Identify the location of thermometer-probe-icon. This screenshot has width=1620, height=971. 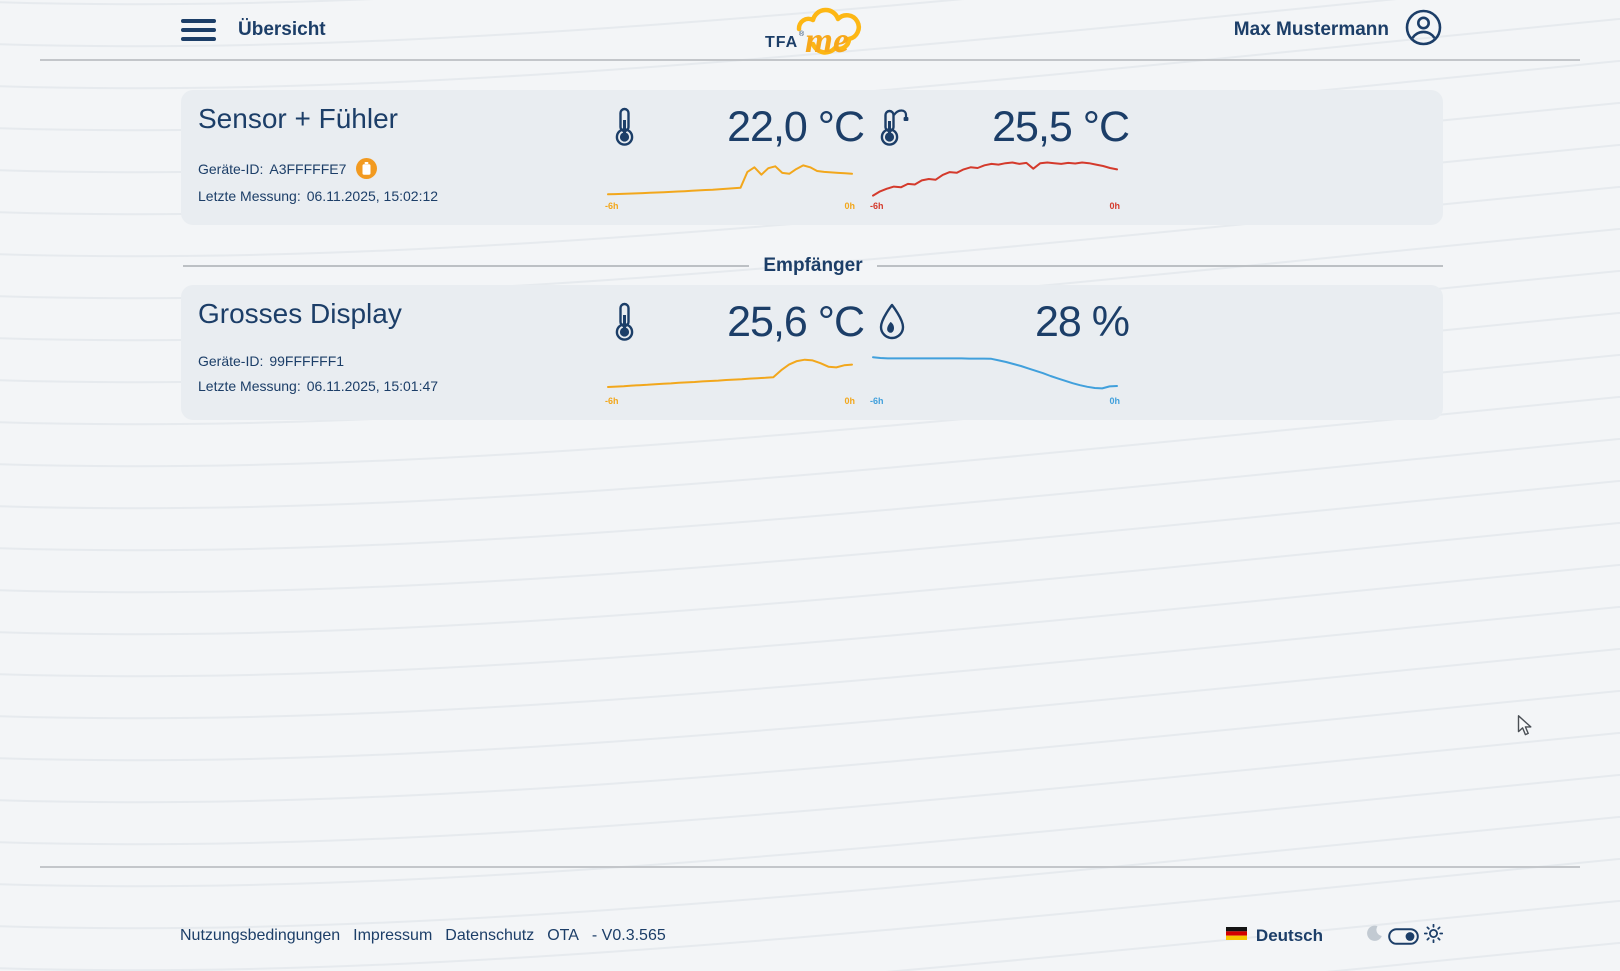
(894, 127).